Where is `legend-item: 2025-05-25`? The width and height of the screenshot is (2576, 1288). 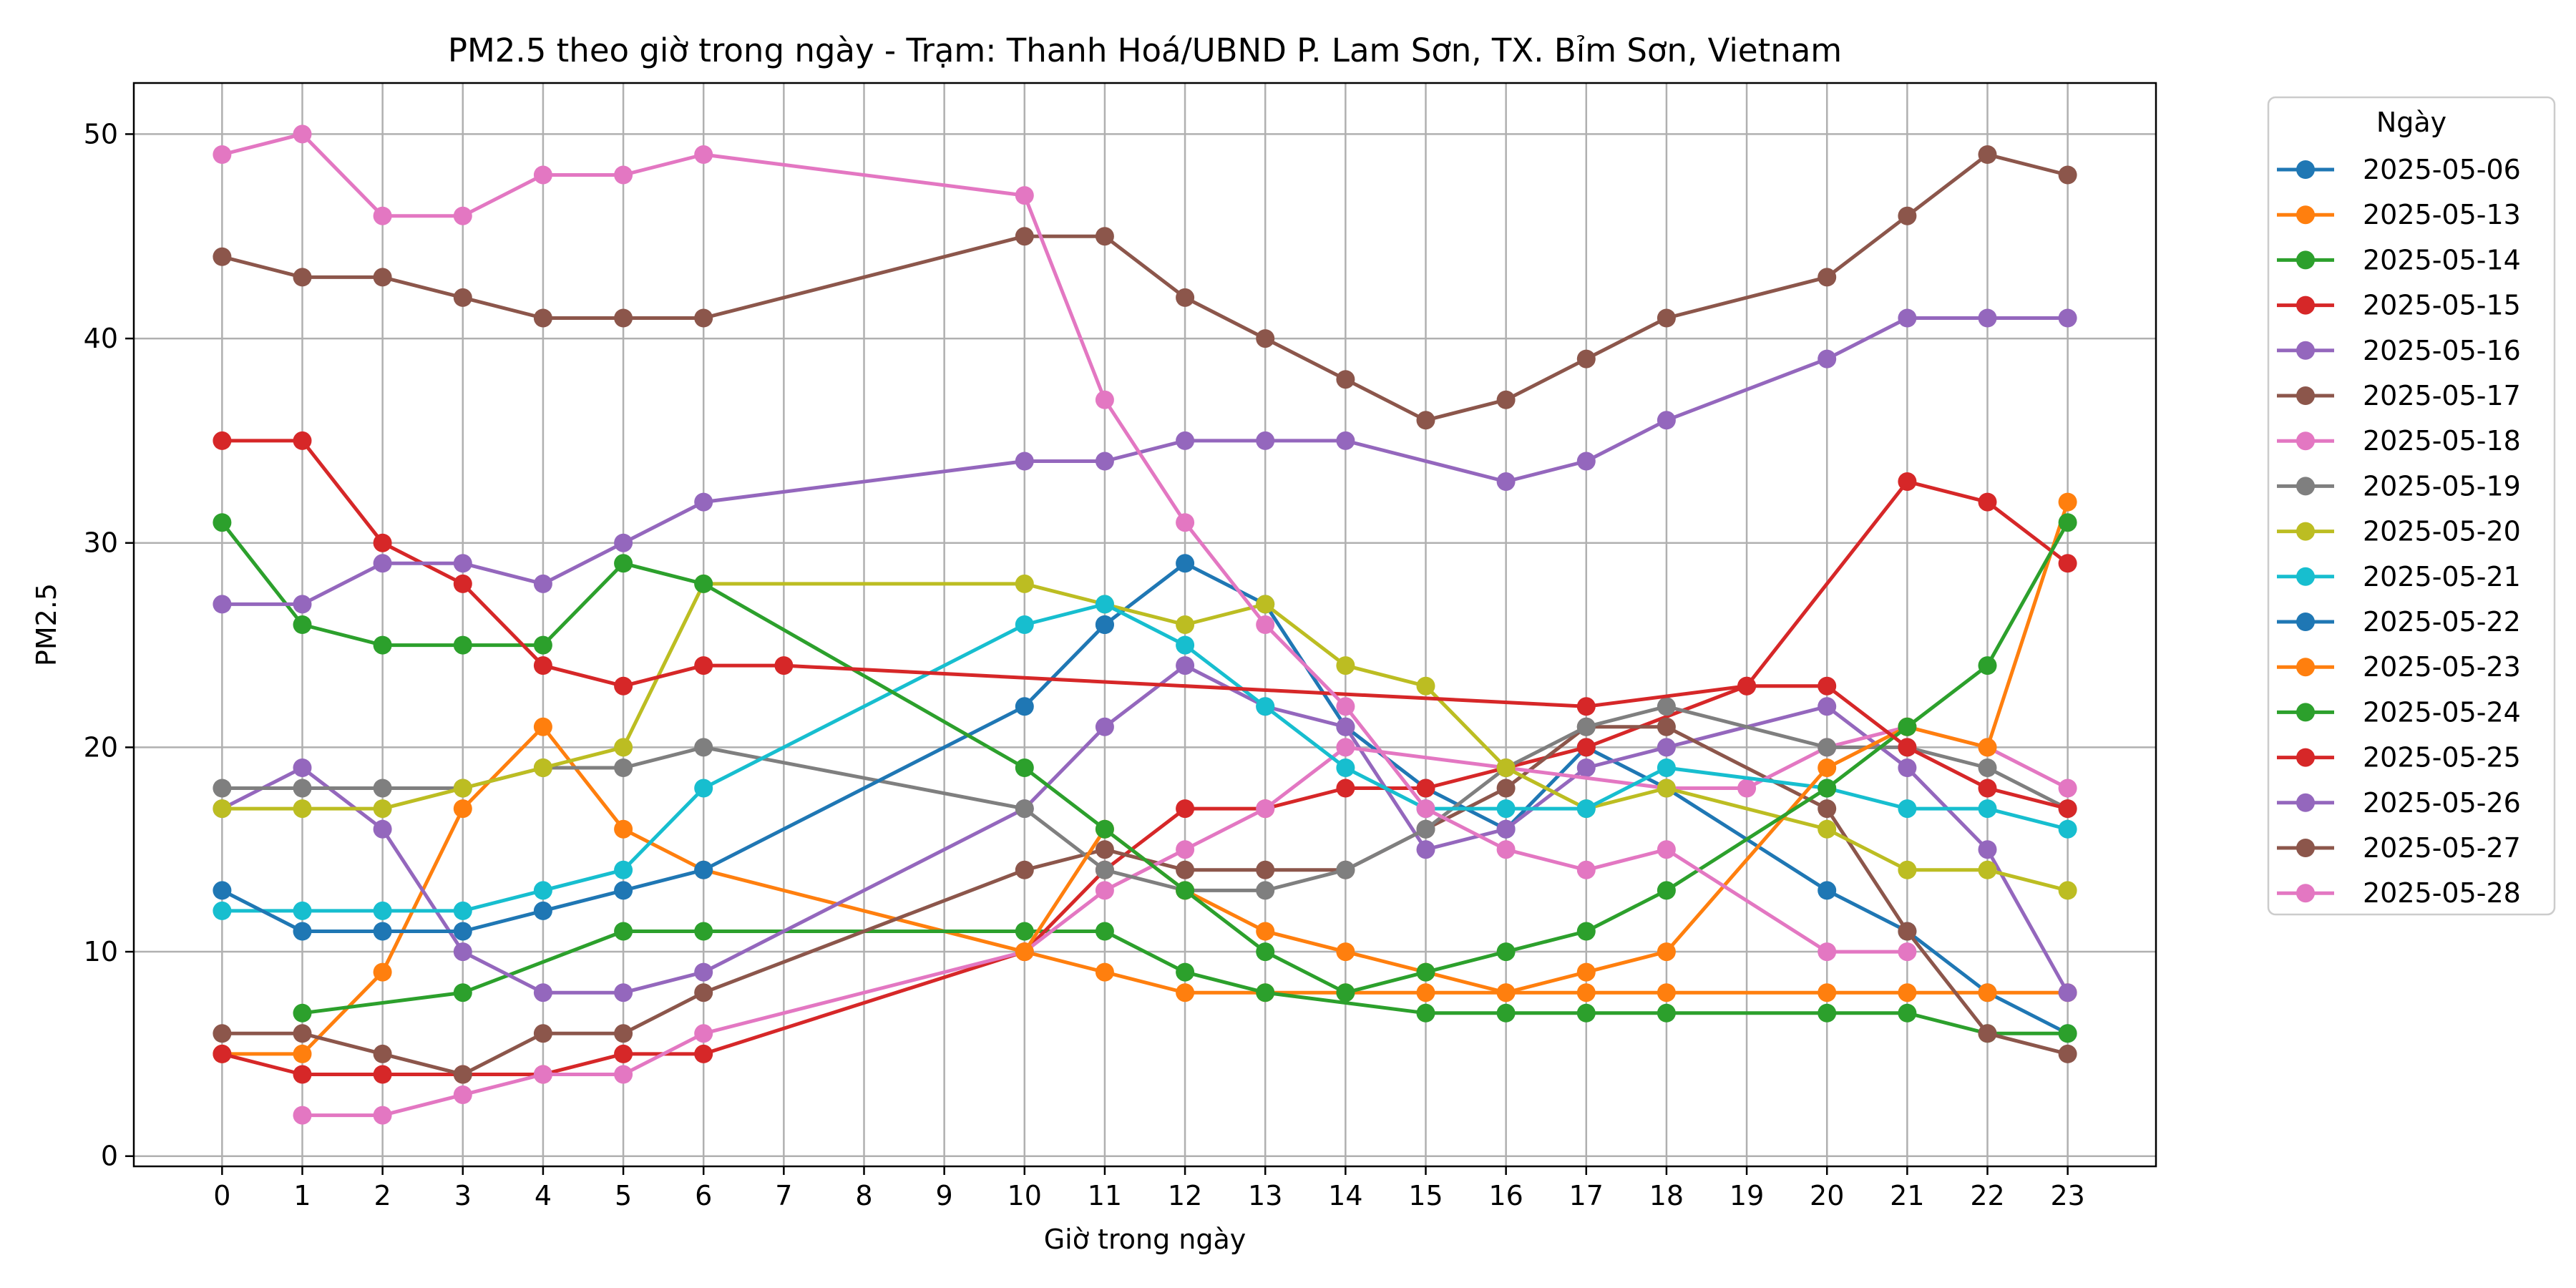 legend-item: 2025-05-25 is located at coordinates (2399, 758).